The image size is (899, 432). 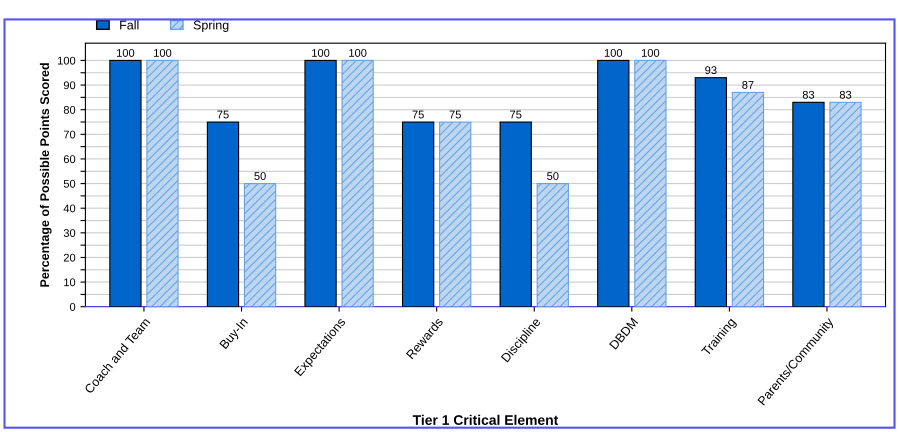 What do you see at coordinates (211, 26) in the screenshot?
I see `legend-label: Spring` at bounding box center [211, 26].